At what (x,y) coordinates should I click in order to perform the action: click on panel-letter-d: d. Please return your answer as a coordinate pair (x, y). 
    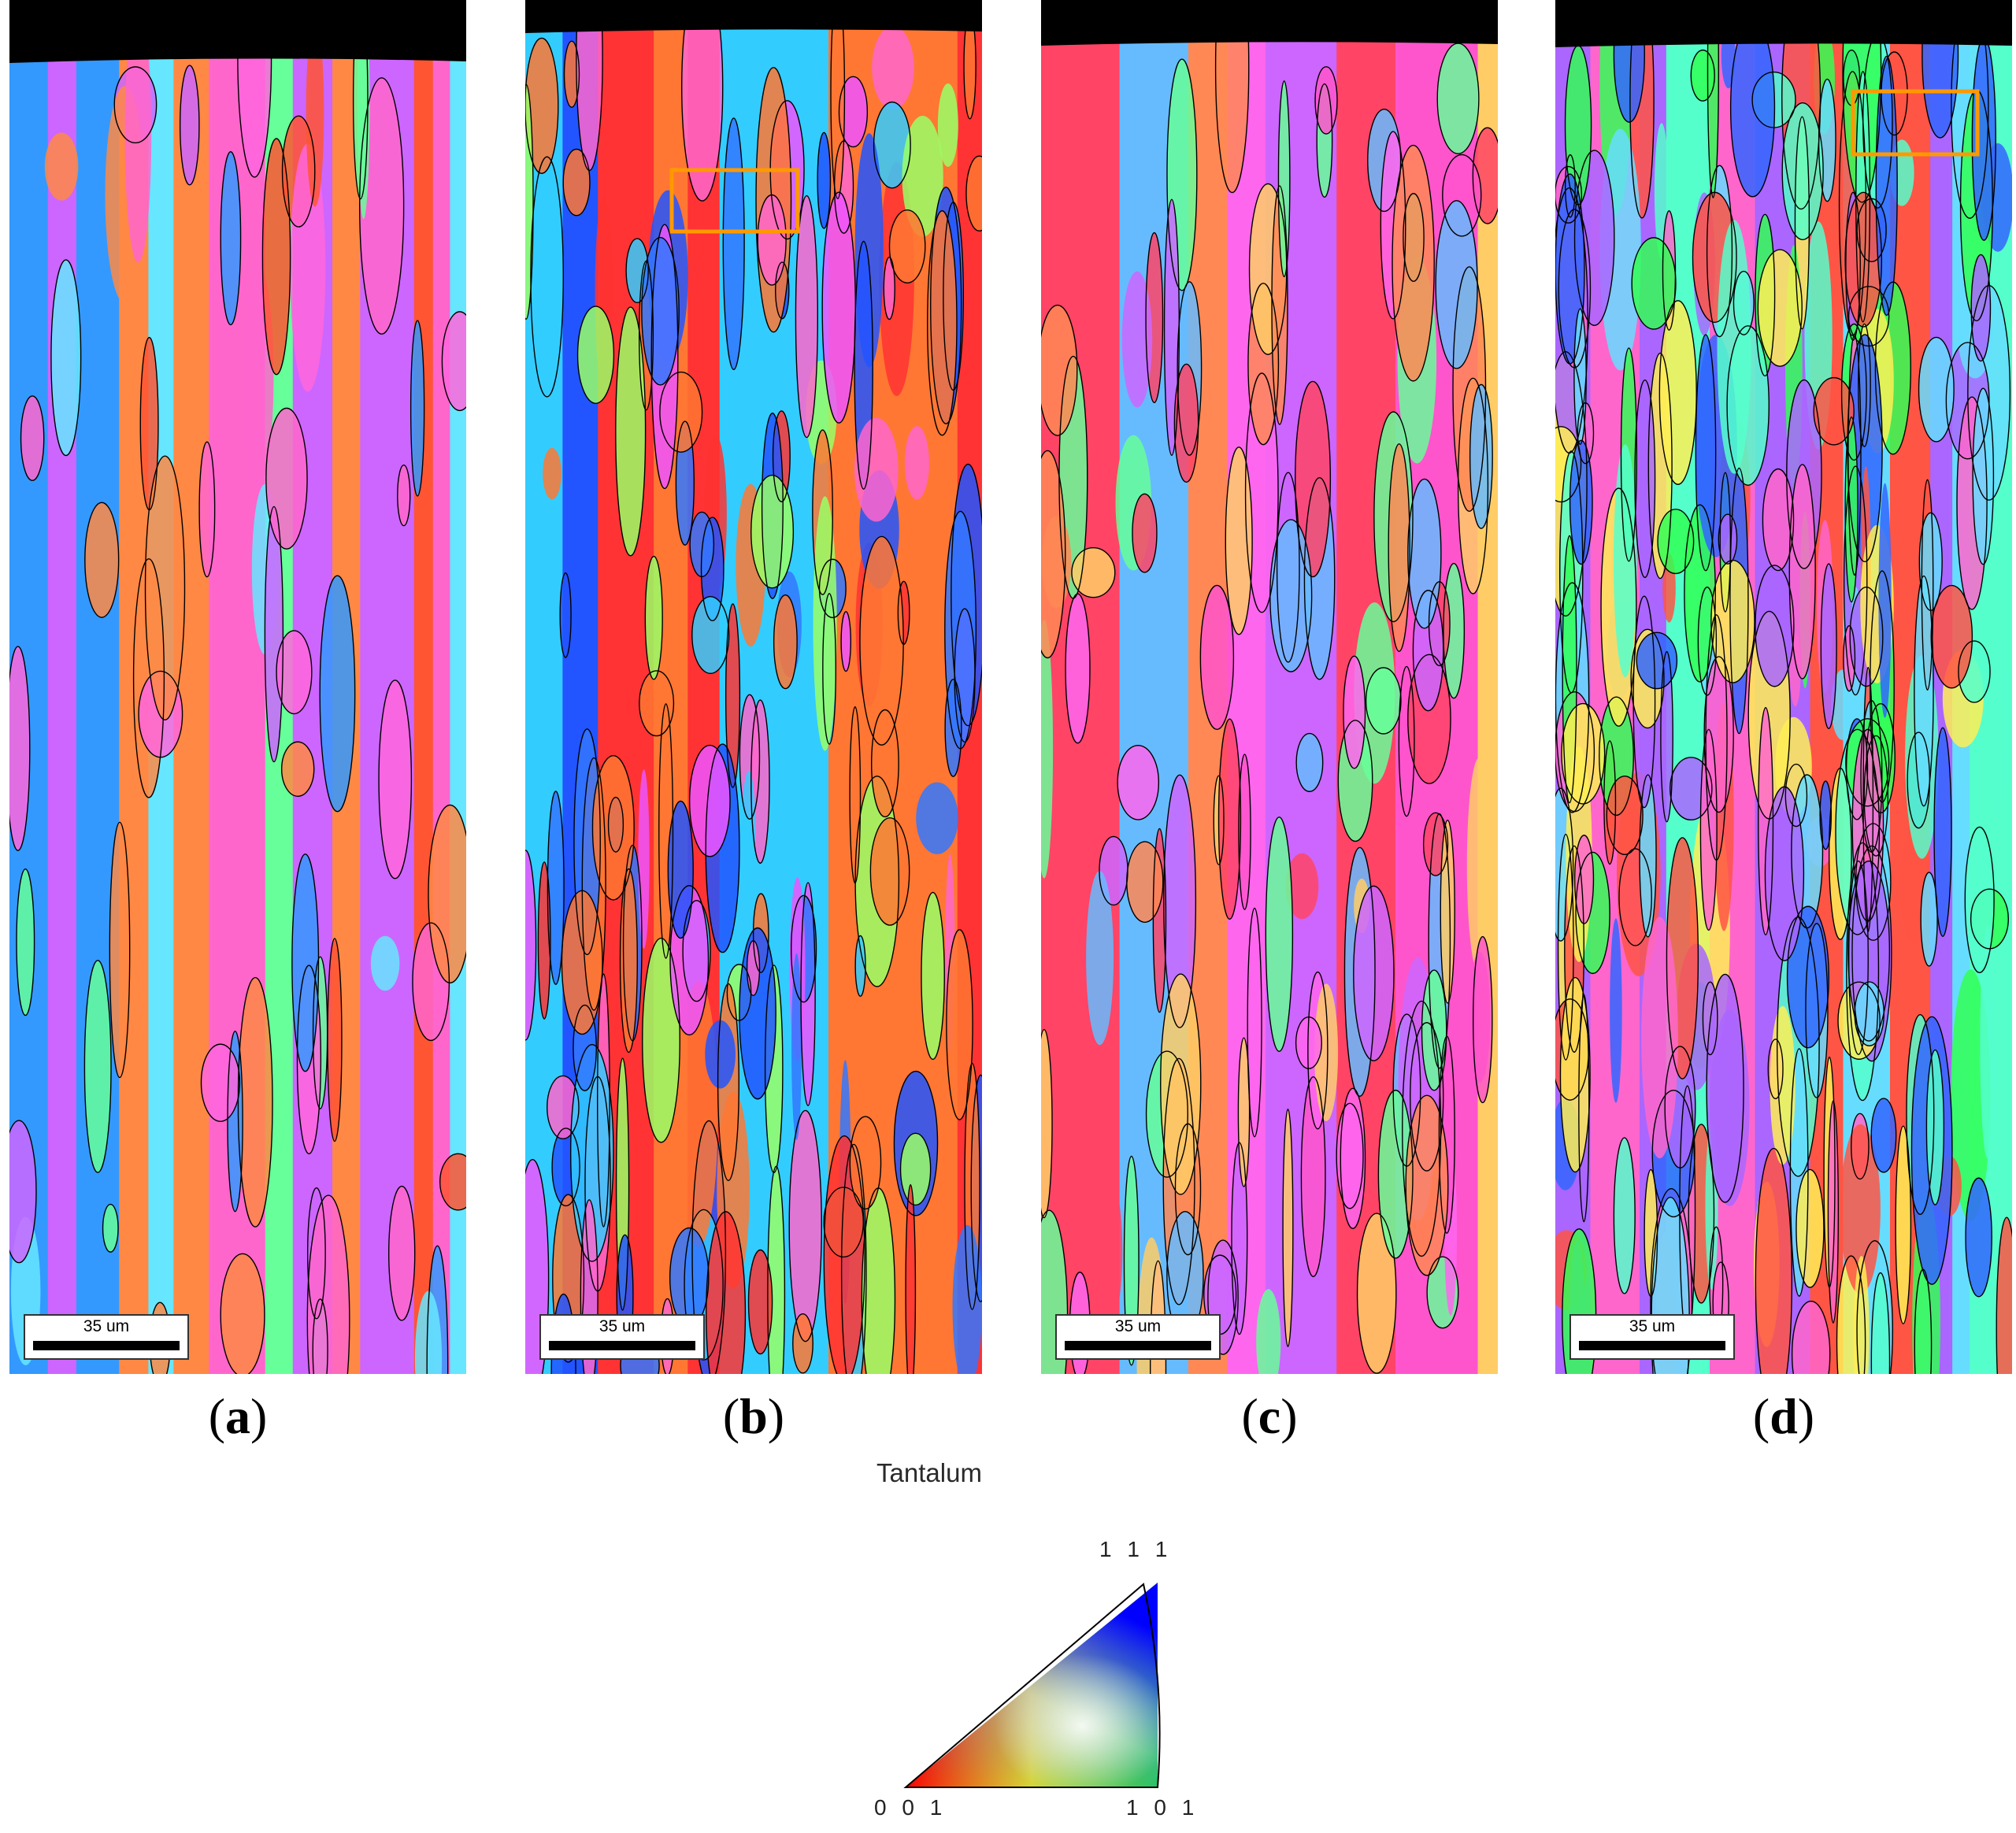
    Looking at the image, I should click on (1784, 1416).